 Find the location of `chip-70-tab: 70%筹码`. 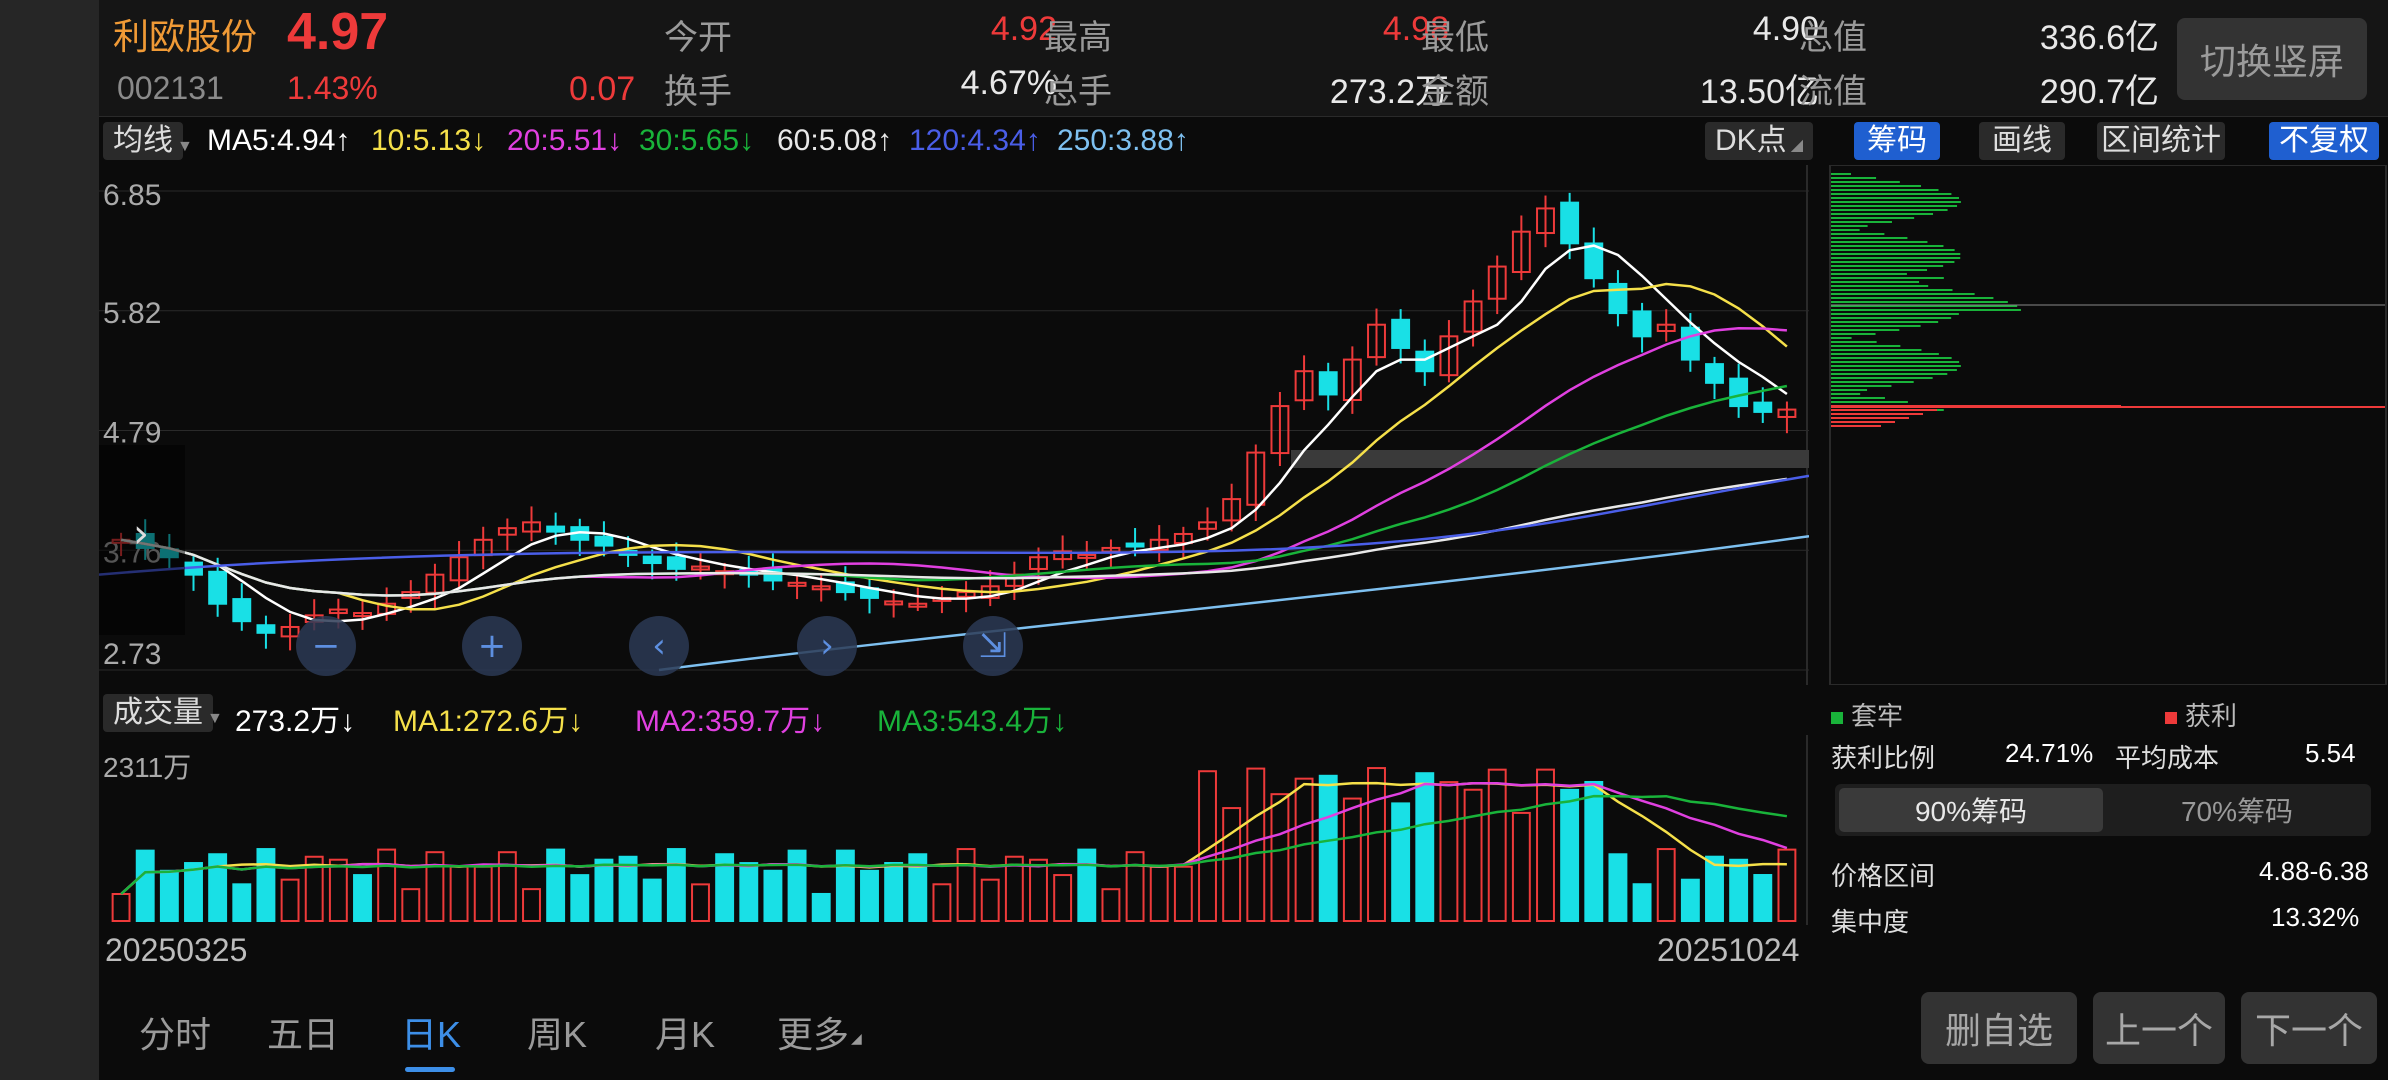

chip-70-tab: 70%筹码 is located at coordinates (2237, 811).